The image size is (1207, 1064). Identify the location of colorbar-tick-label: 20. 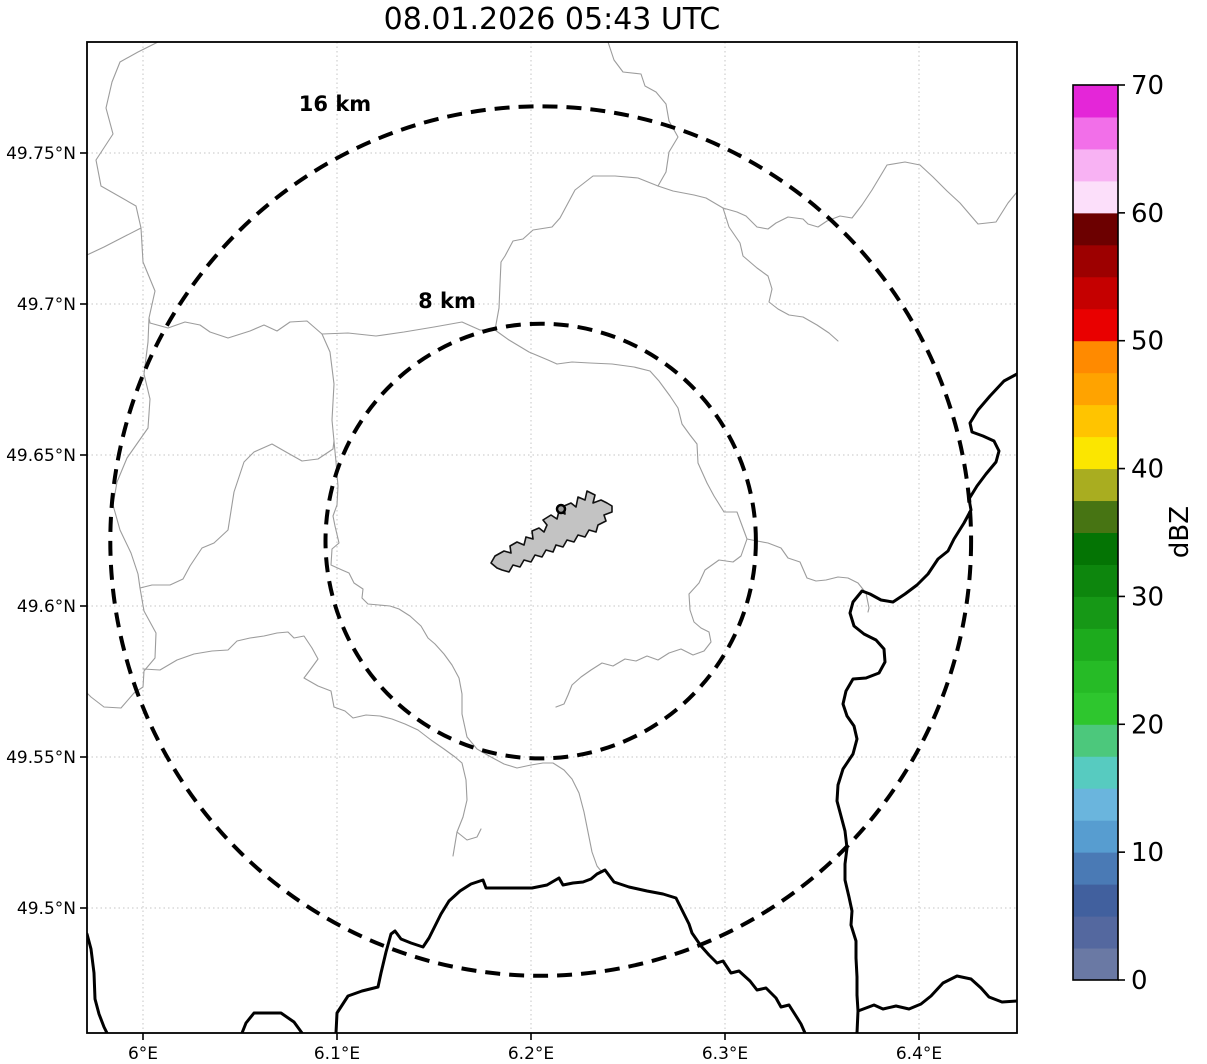
(1147, 725).